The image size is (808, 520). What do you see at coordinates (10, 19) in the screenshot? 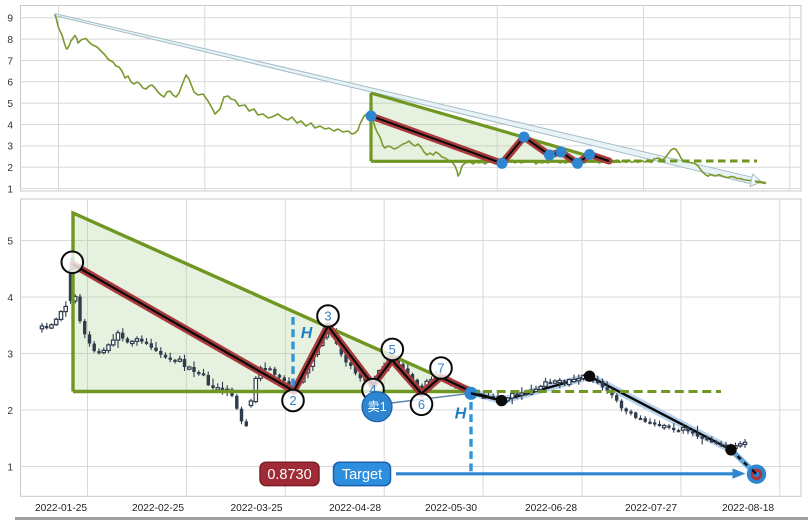
I see `svg-text: 9` at bounding box center [10, 19].